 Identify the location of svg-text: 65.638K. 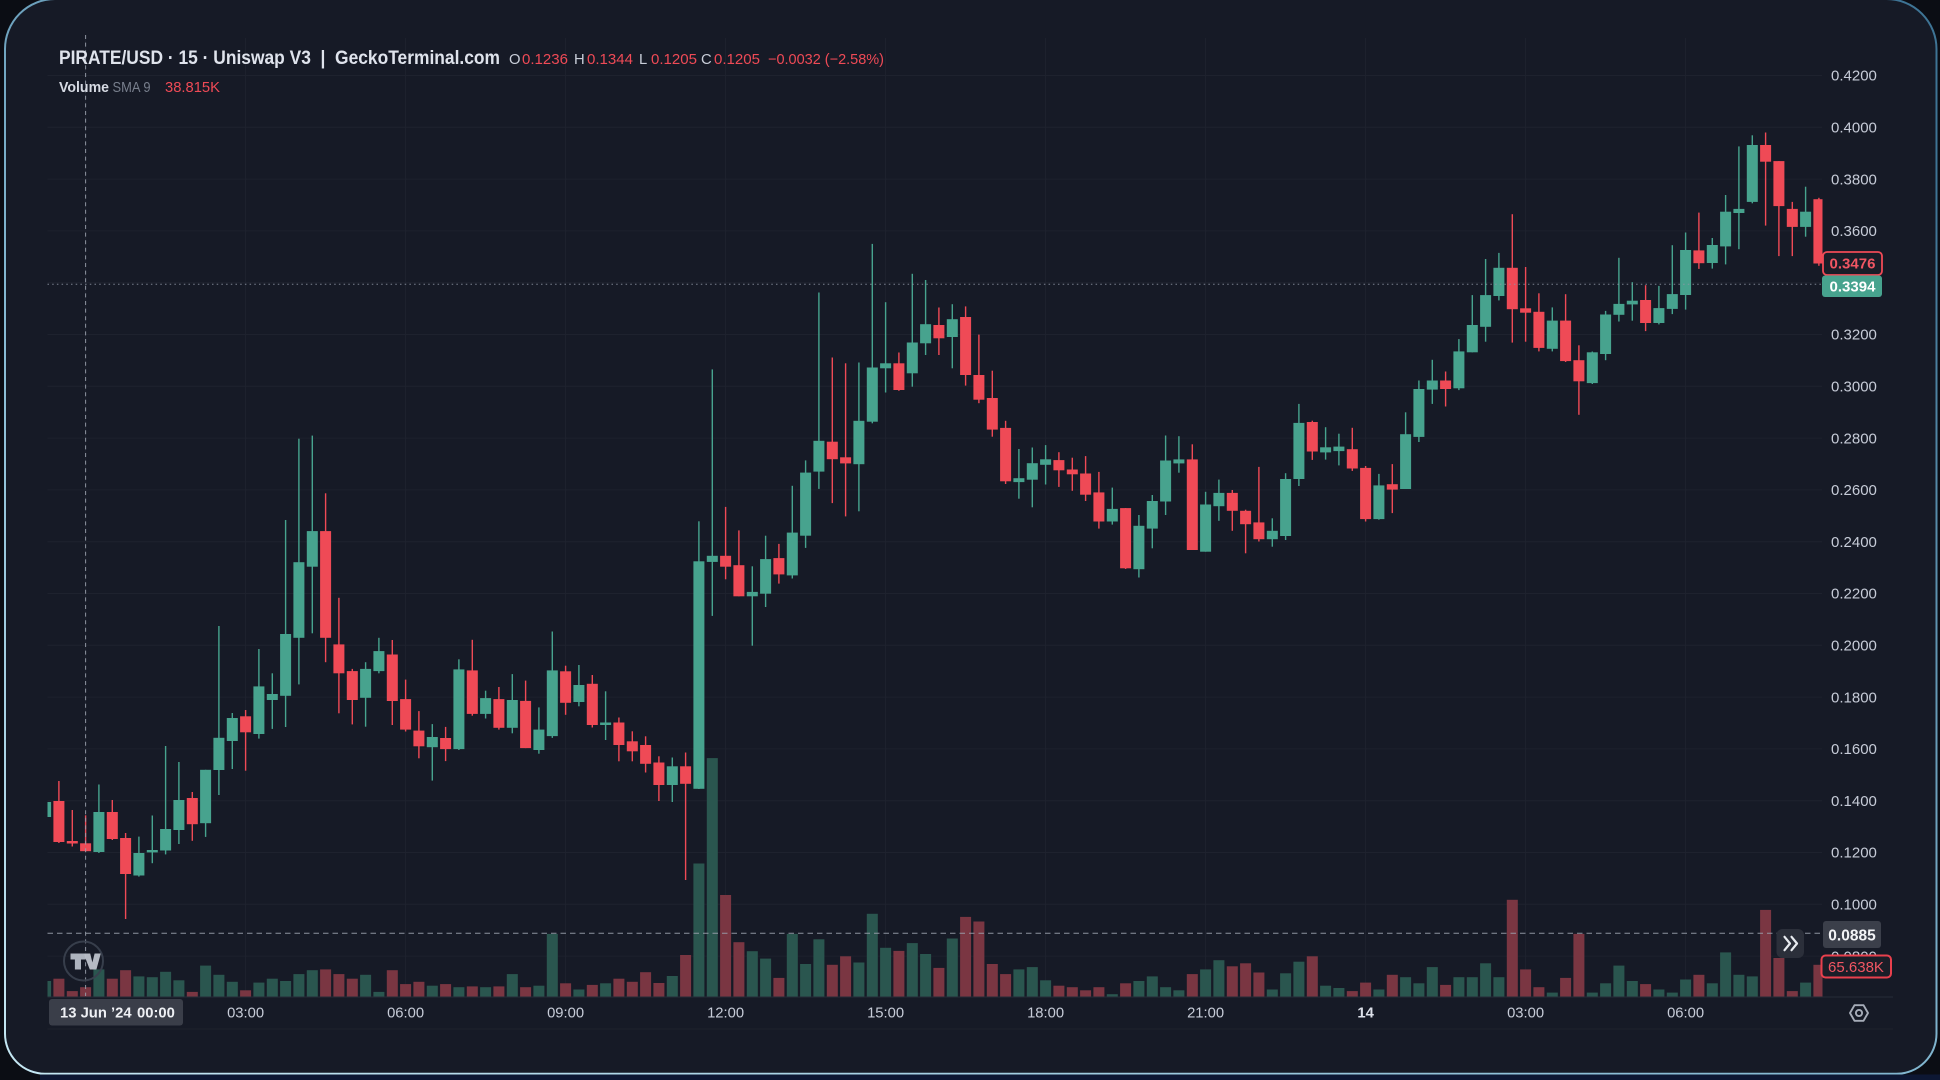
(1856, 967).